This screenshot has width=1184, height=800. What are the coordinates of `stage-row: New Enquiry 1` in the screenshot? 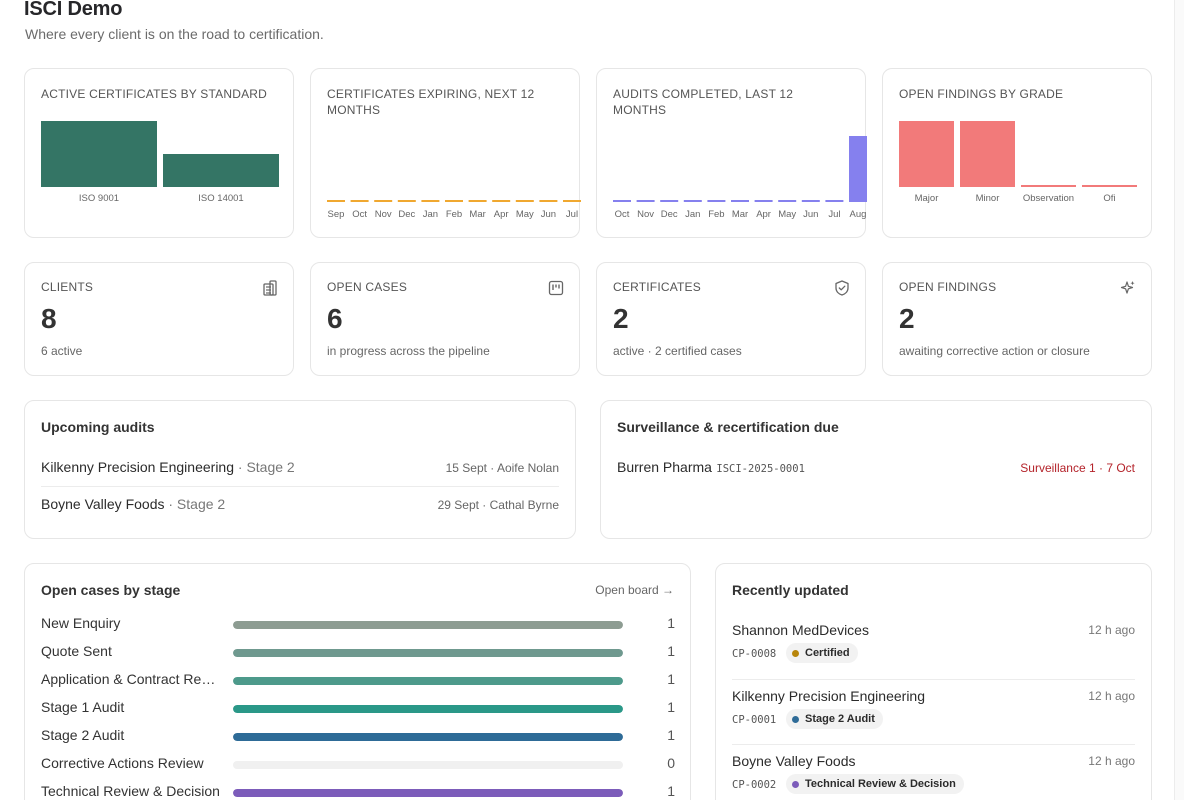 It's located at (358, 623).